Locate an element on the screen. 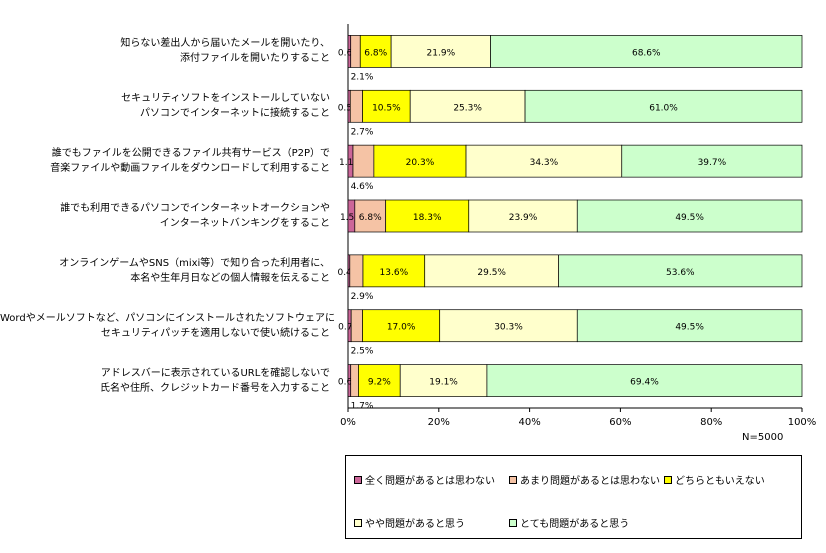 This screenshot has height=553, width=826. category-label-line: 本名や生年月日などの個人情報を伝えること is located at coordinates (230, 278).